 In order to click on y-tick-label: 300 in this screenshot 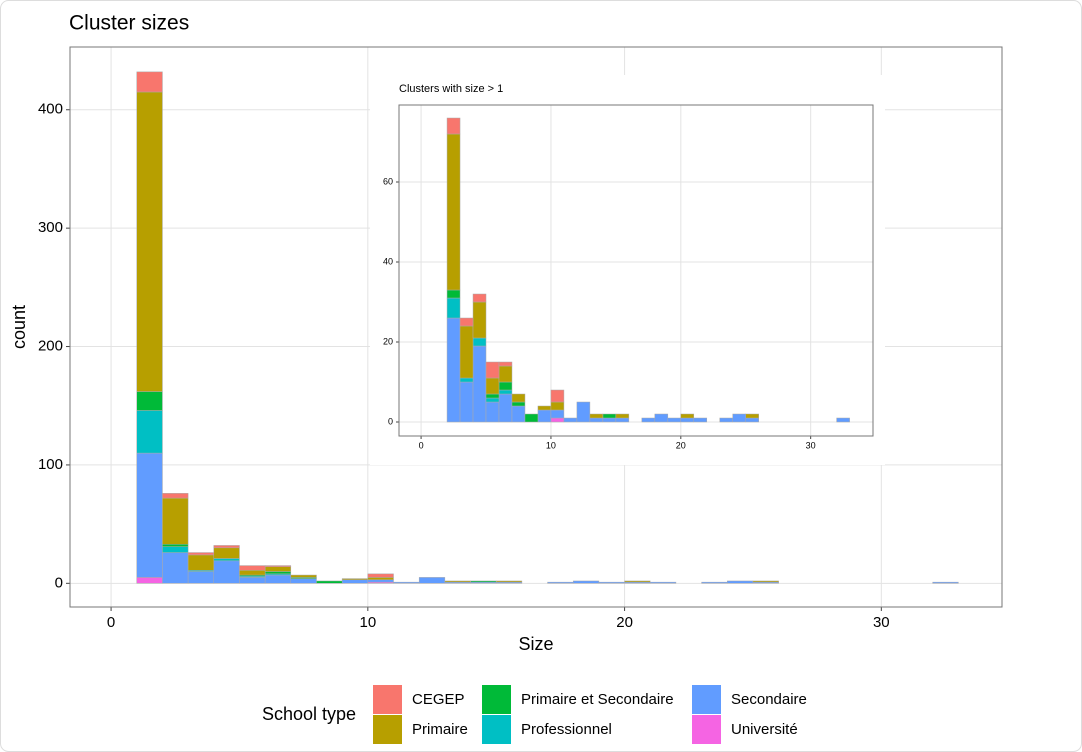, I will do `click(50, 227)`.